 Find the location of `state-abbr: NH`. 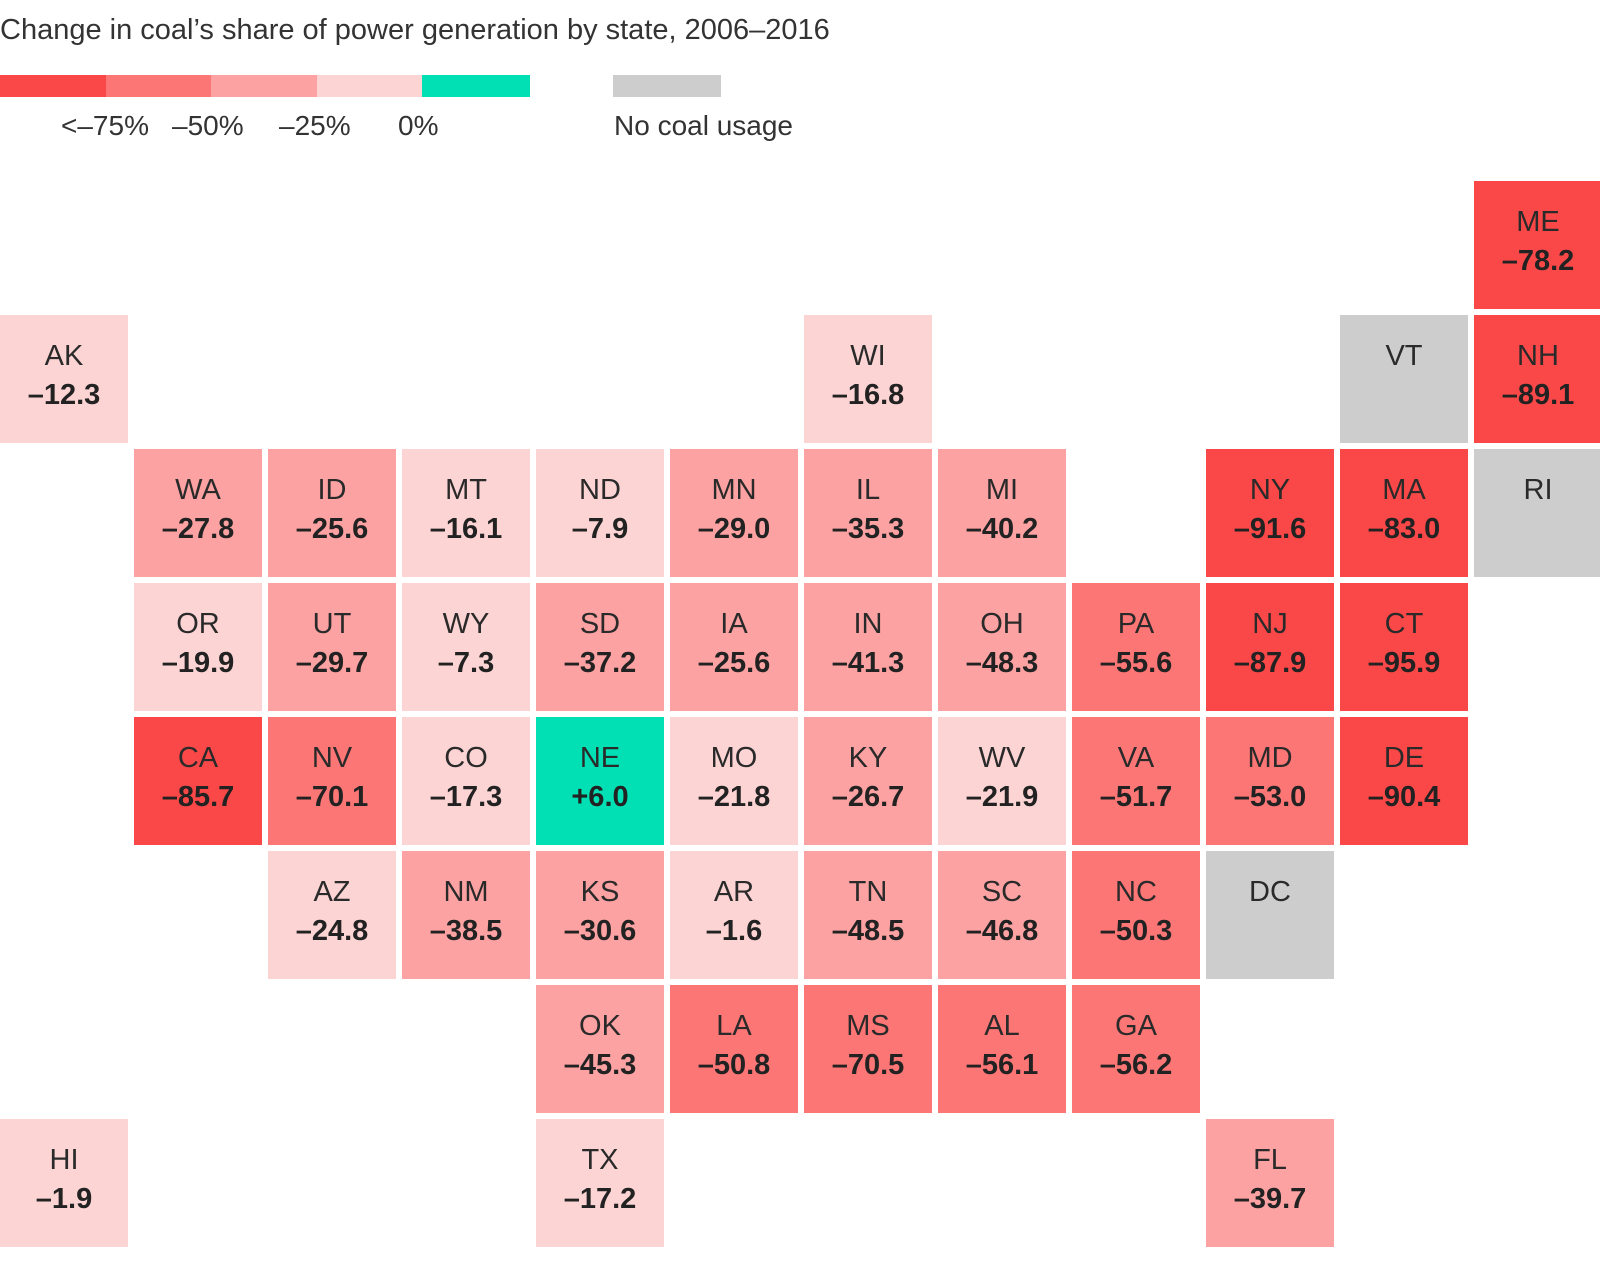

state-abbr: NH is located at coordinates (1538, 356).